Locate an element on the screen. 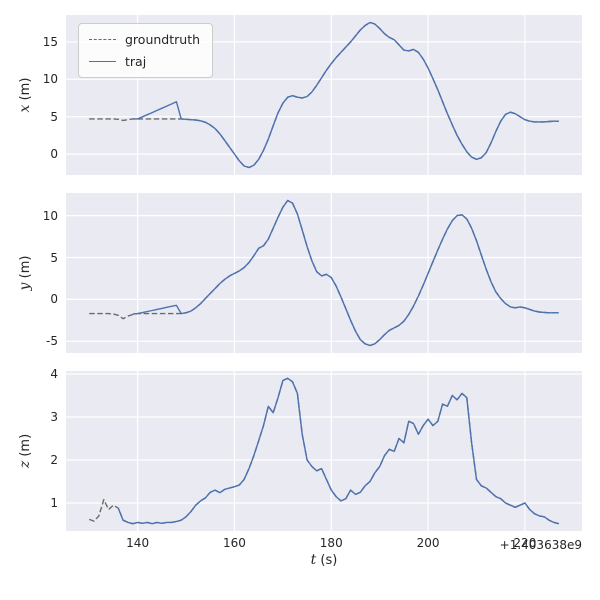 The height and width of the screenshot is (600, 600). x-tick-label: 160 is located at coordinates (234, 543).